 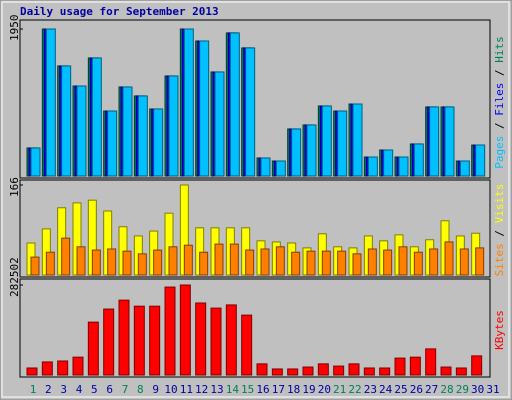 I want to click on legend-entry: Hits, so click(x=499, y=49).